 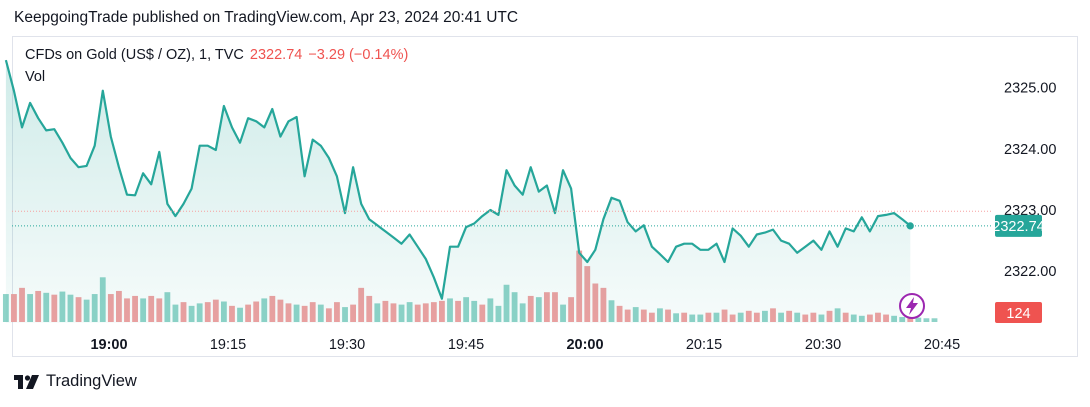 I want to click on x-tick-label: 19:00, so click(x=108, y=345).